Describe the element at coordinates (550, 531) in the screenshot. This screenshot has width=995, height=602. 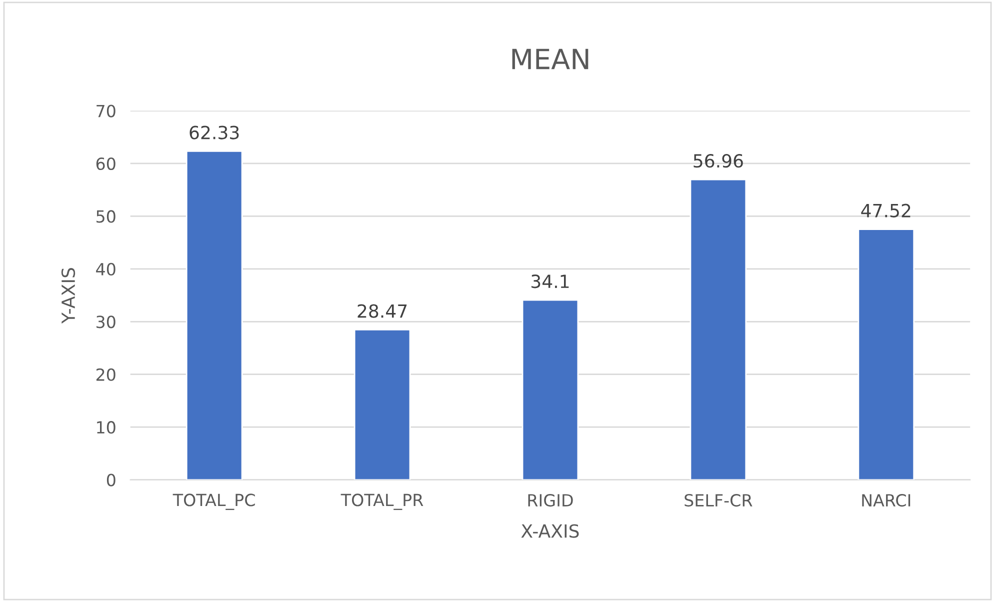
I see `x-axis-title: X-AXIS` at that location.